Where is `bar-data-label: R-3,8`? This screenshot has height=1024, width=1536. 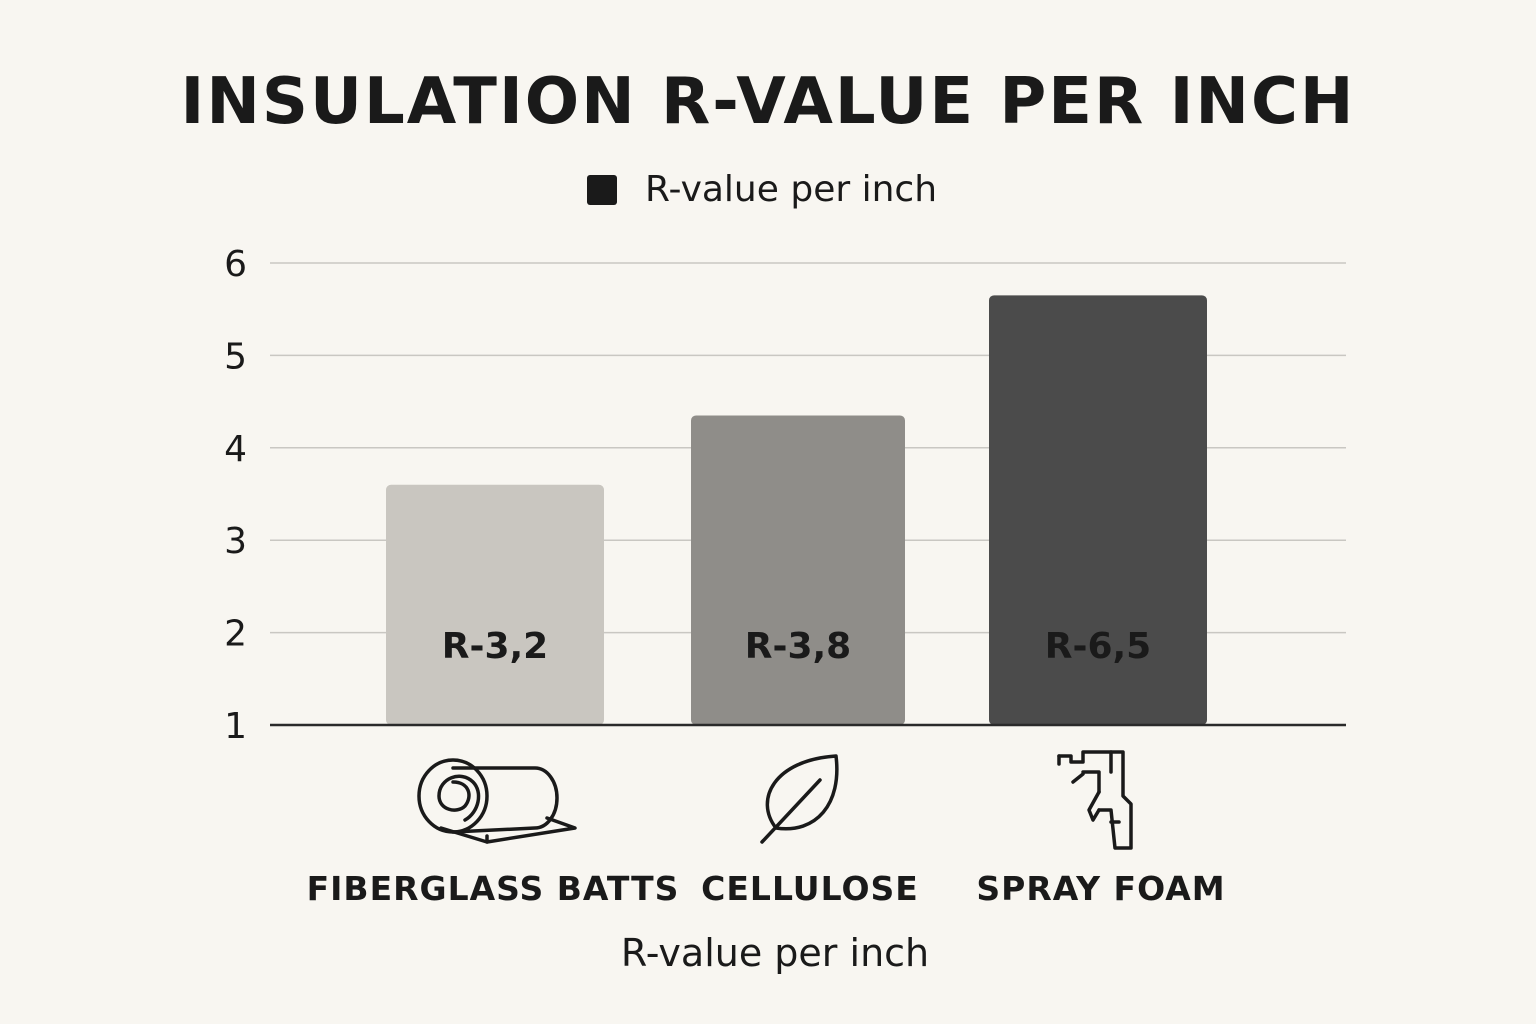
bar-data-label: R-3,8 is located at coordinates (798, 646).